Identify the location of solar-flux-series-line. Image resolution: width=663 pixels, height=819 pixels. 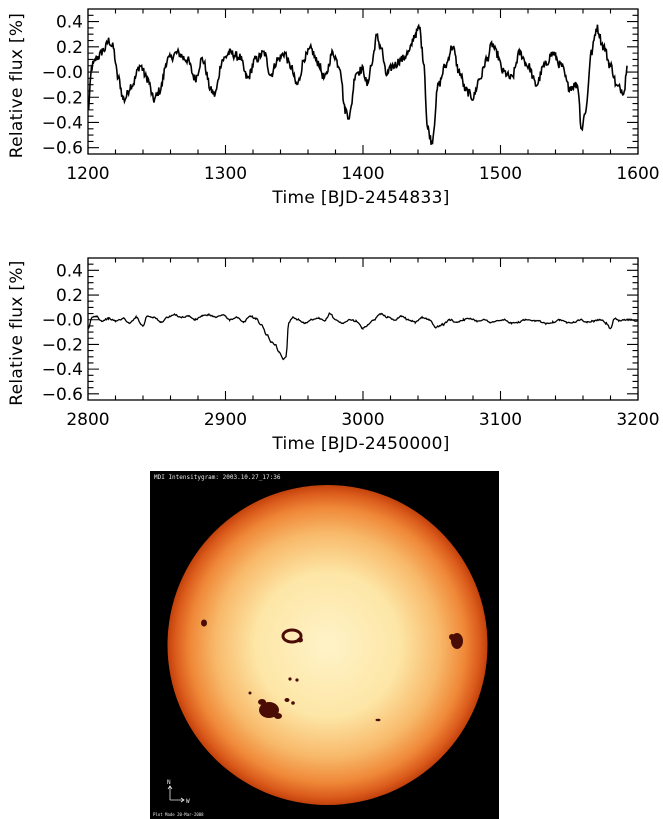
(363, 336).